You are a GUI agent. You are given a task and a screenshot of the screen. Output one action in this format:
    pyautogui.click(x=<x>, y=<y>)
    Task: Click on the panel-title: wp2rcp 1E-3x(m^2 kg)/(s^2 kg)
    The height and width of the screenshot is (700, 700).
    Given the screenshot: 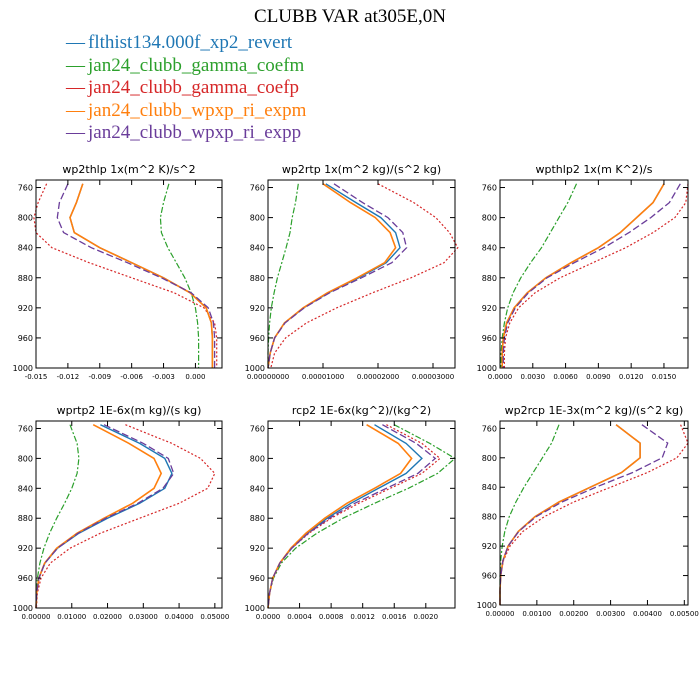 What is the action you would take?
    pyautogui.click(x=594, y=410)
    